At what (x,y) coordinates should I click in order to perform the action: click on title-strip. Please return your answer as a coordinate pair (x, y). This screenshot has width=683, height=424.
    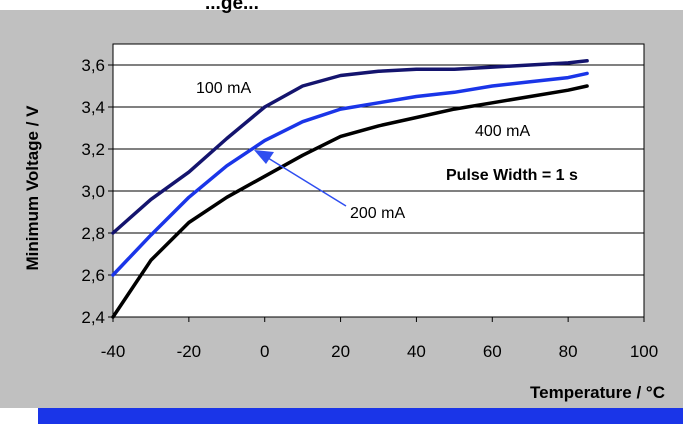
    Looking at the image, I should click on (341, 5).